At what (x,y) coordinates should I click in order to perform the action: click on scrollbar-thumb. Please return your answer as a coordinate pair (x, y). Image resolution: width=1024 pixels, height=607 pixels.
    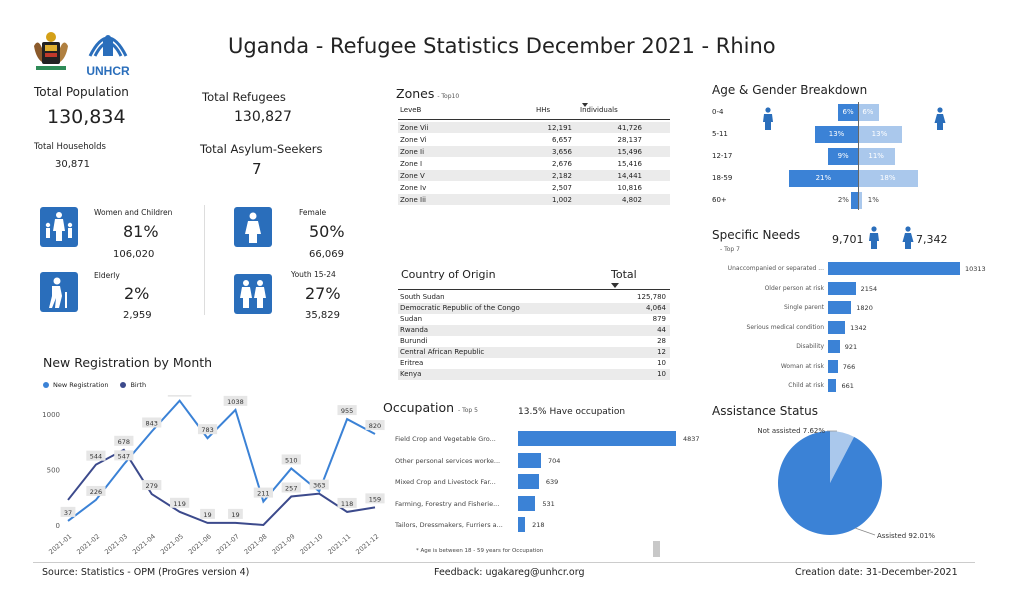
    Looking at the image, I should click on (656, 549).